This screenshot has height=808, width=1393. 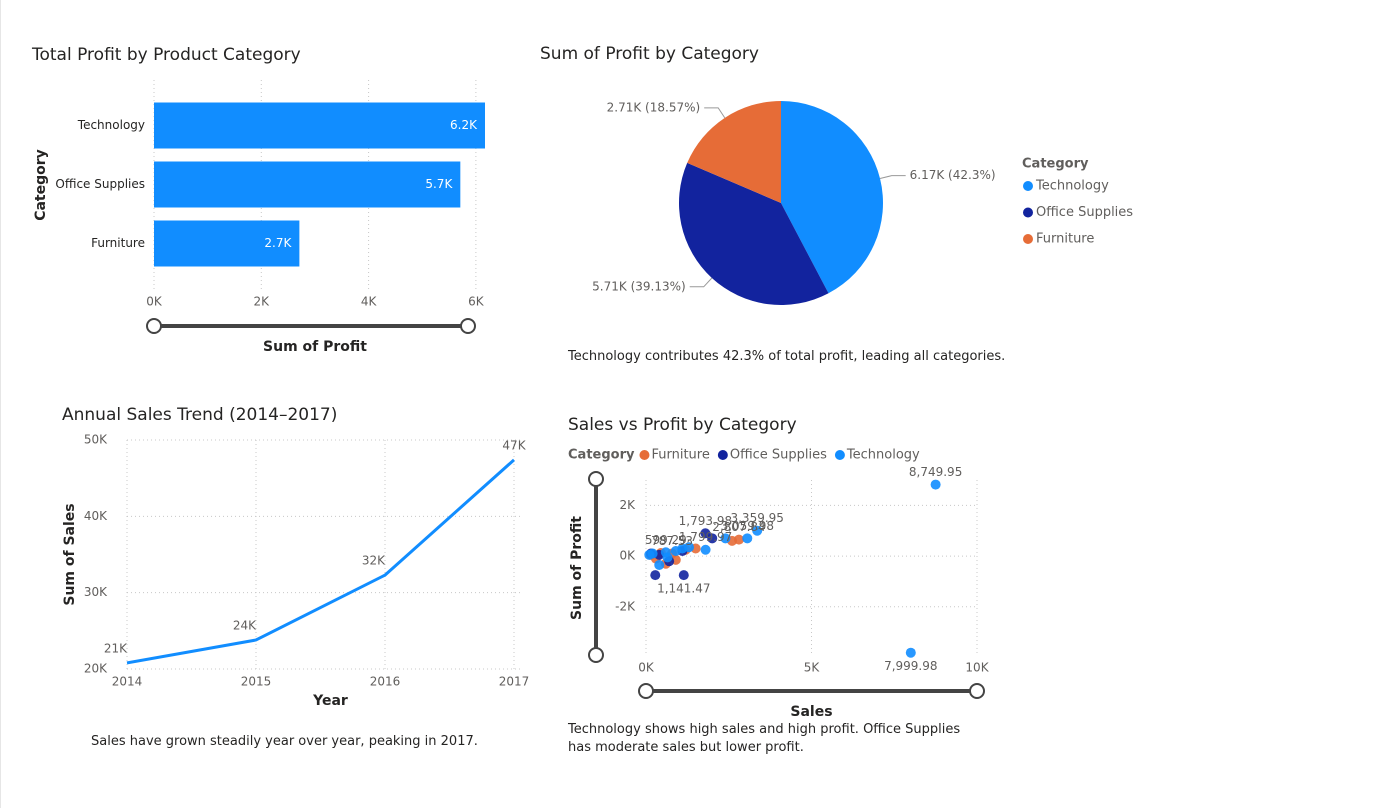 I want to click on data-label: 24K, so click(x=245, y=625).